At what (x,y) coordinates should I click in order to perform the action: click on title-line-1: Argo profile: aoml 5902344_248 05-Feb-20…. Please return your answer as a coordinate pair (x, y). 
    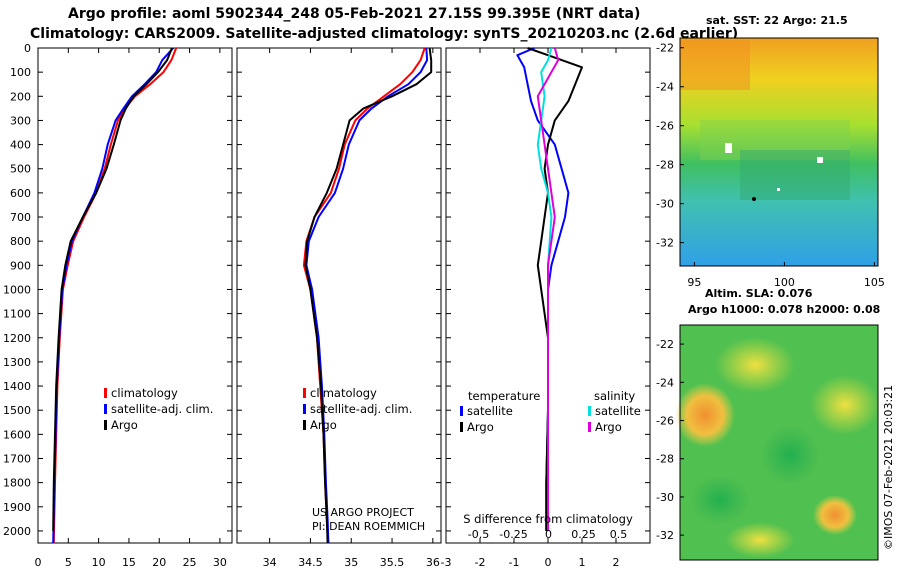
    Looking at the image, I should click on (354, 14).